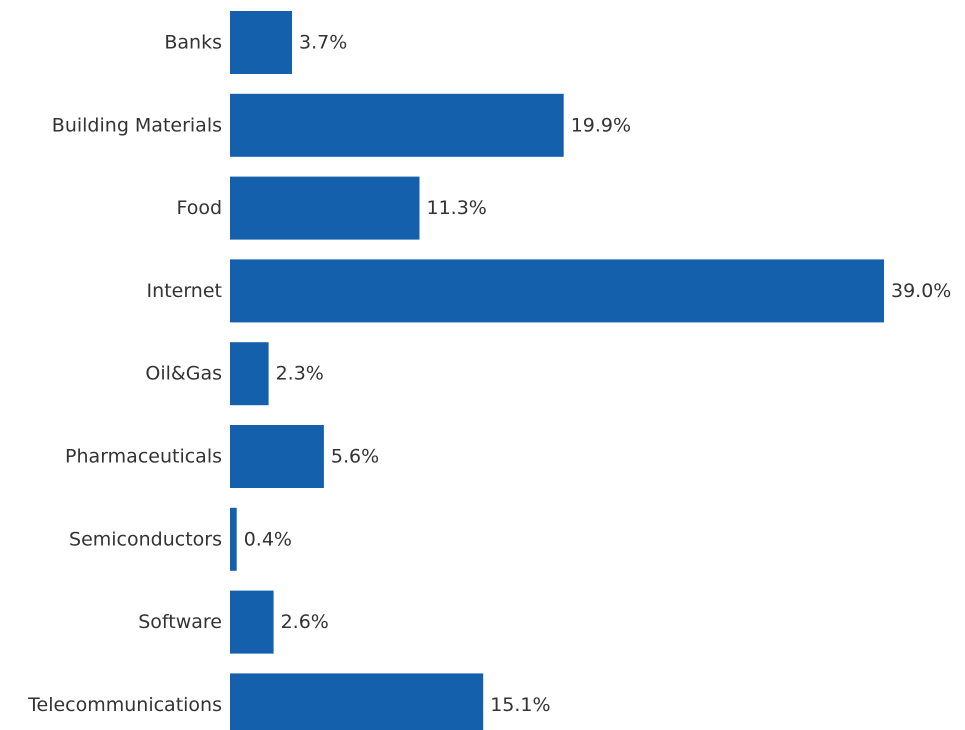  Describe the element at coordinates (145, 539) in the screenshot. I see `category-label-semiconductors: Semiconductors` at that location.